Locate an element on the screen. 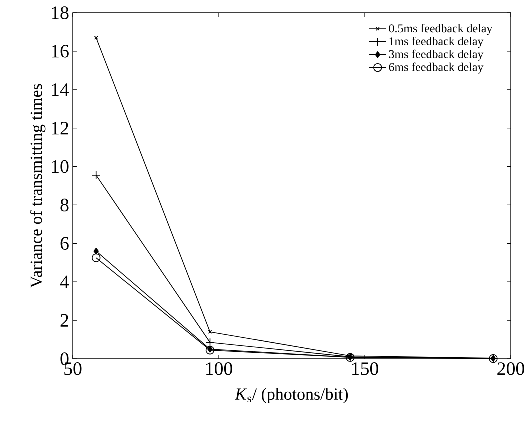  x-tick-label: 150 is located at coordinates (365, 369).